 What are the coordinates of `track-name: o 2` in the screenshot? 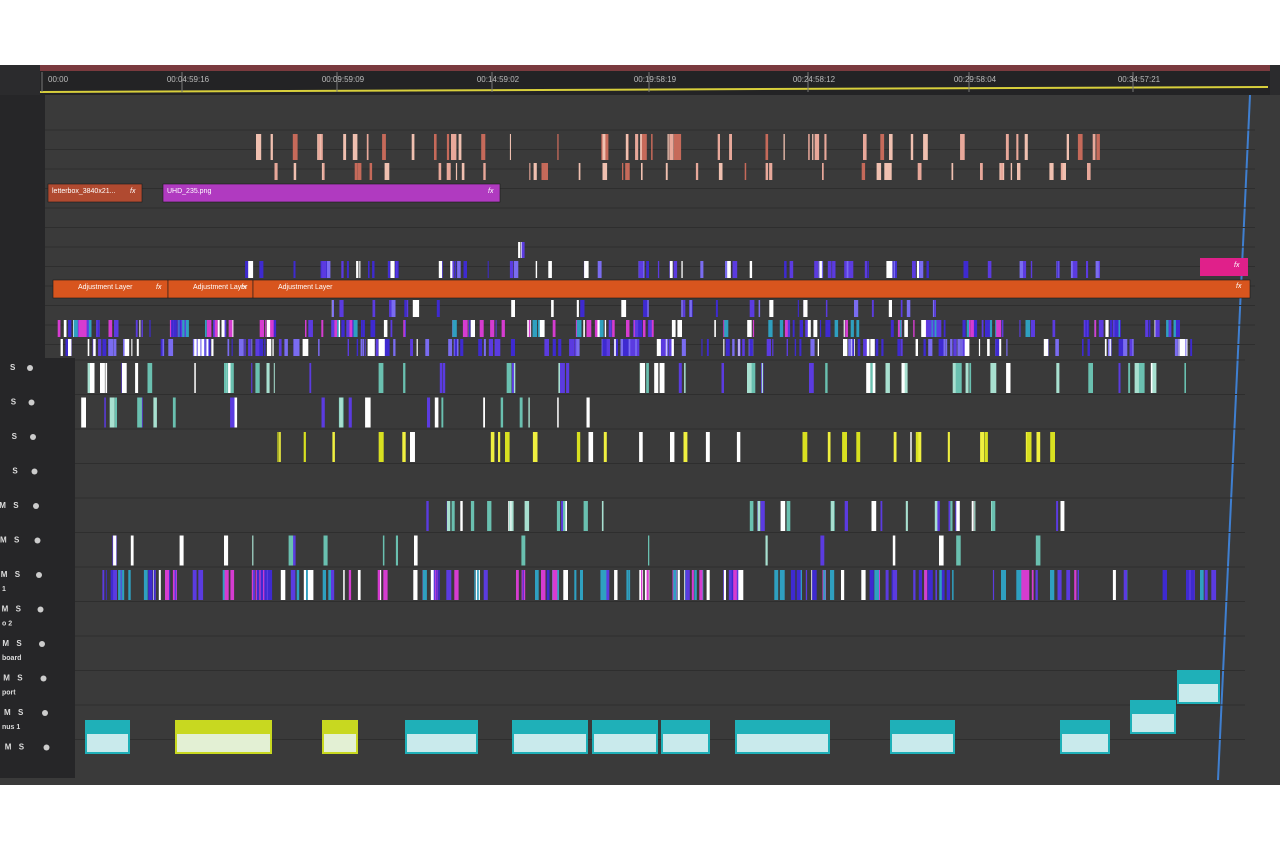 It's located at (7, 623).